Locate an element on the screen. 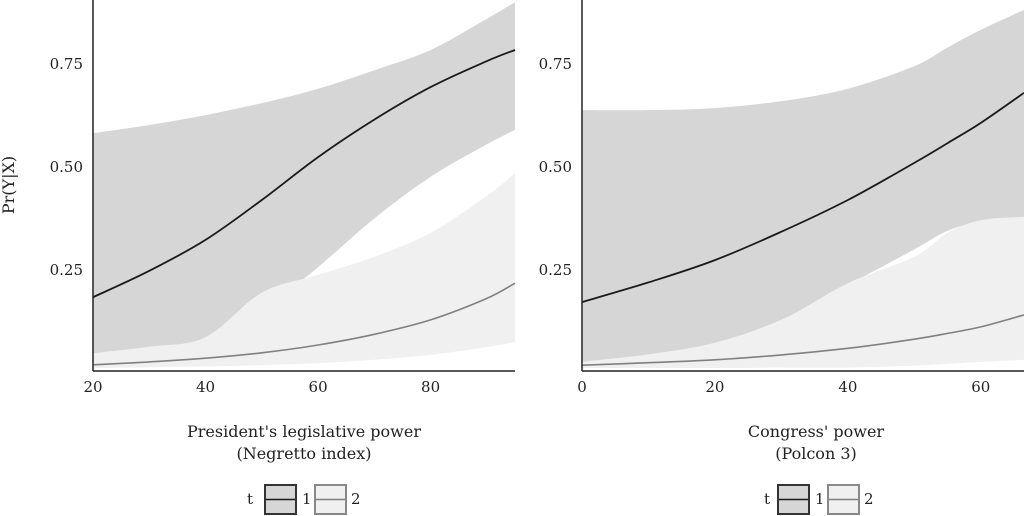  left-legend-title: t is located at coordinates (250, 499).